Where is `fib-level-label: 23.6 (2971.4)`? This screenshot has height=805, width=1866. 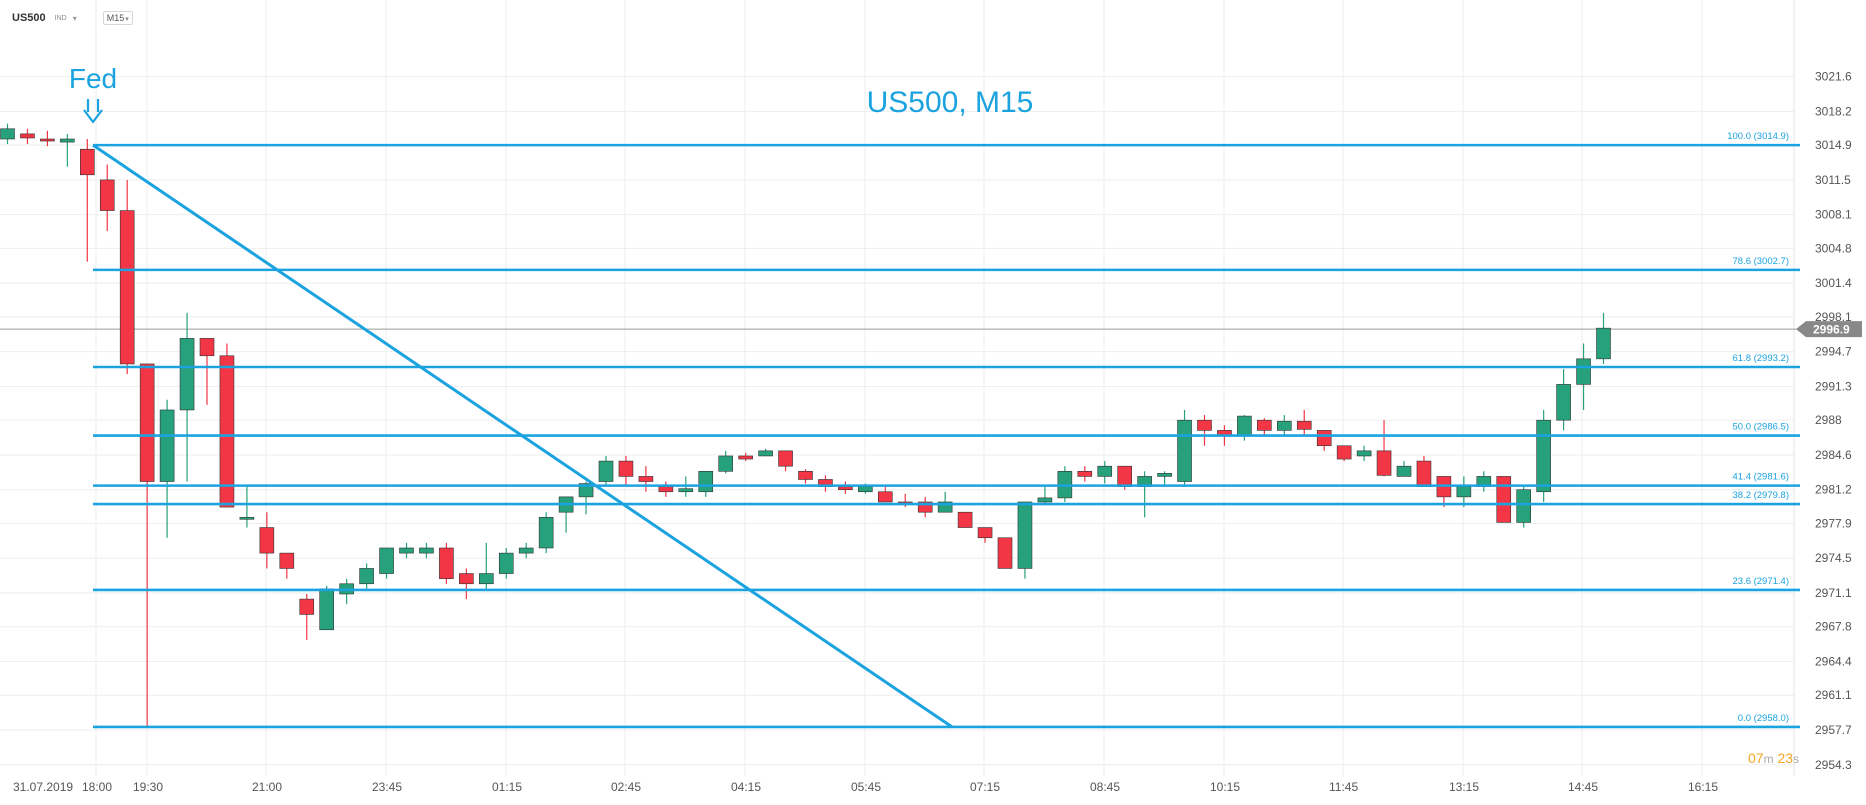
fib-level-label: 23.6 (2971.4) is located at coordinates (1760, 581).